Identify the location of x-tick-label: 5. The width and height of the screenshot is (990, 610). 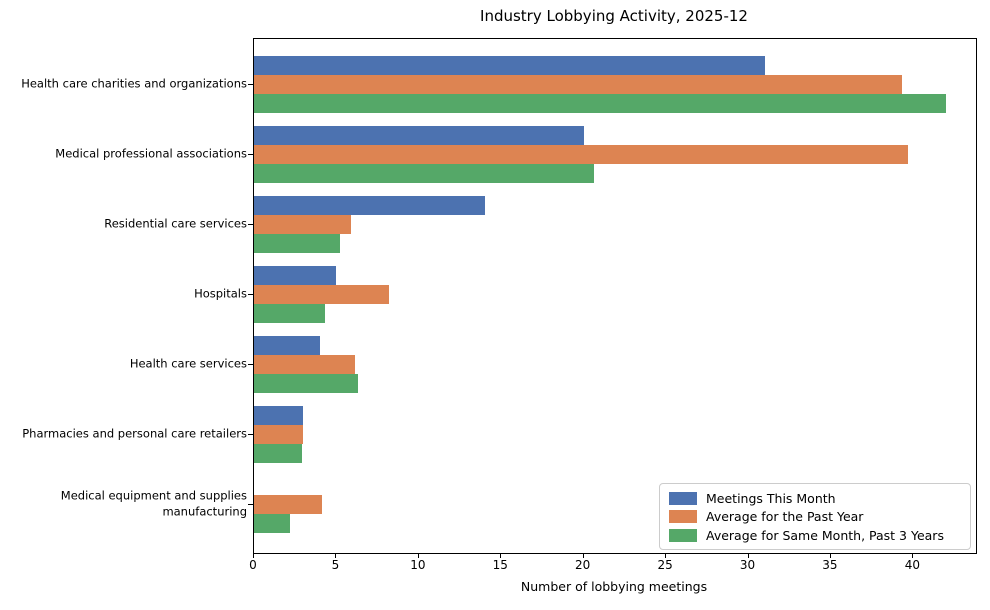
(335, 565).